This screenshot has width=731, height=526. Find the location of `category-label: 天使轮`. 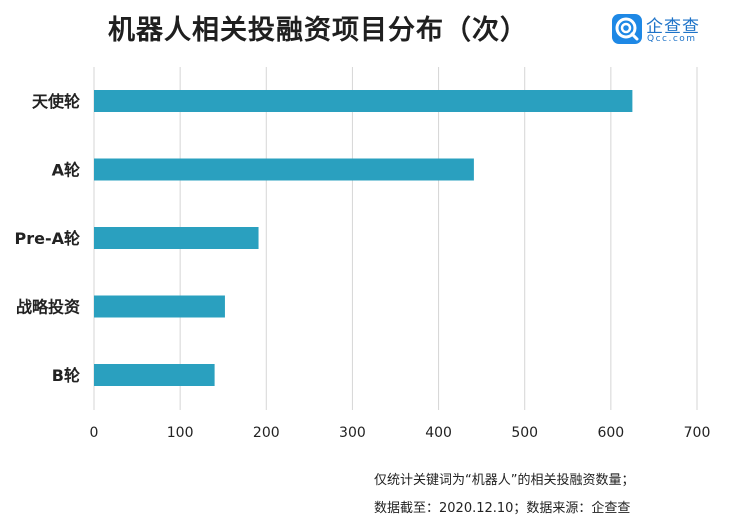

category-label: 天使轮 is located at coordinates (56, 101).